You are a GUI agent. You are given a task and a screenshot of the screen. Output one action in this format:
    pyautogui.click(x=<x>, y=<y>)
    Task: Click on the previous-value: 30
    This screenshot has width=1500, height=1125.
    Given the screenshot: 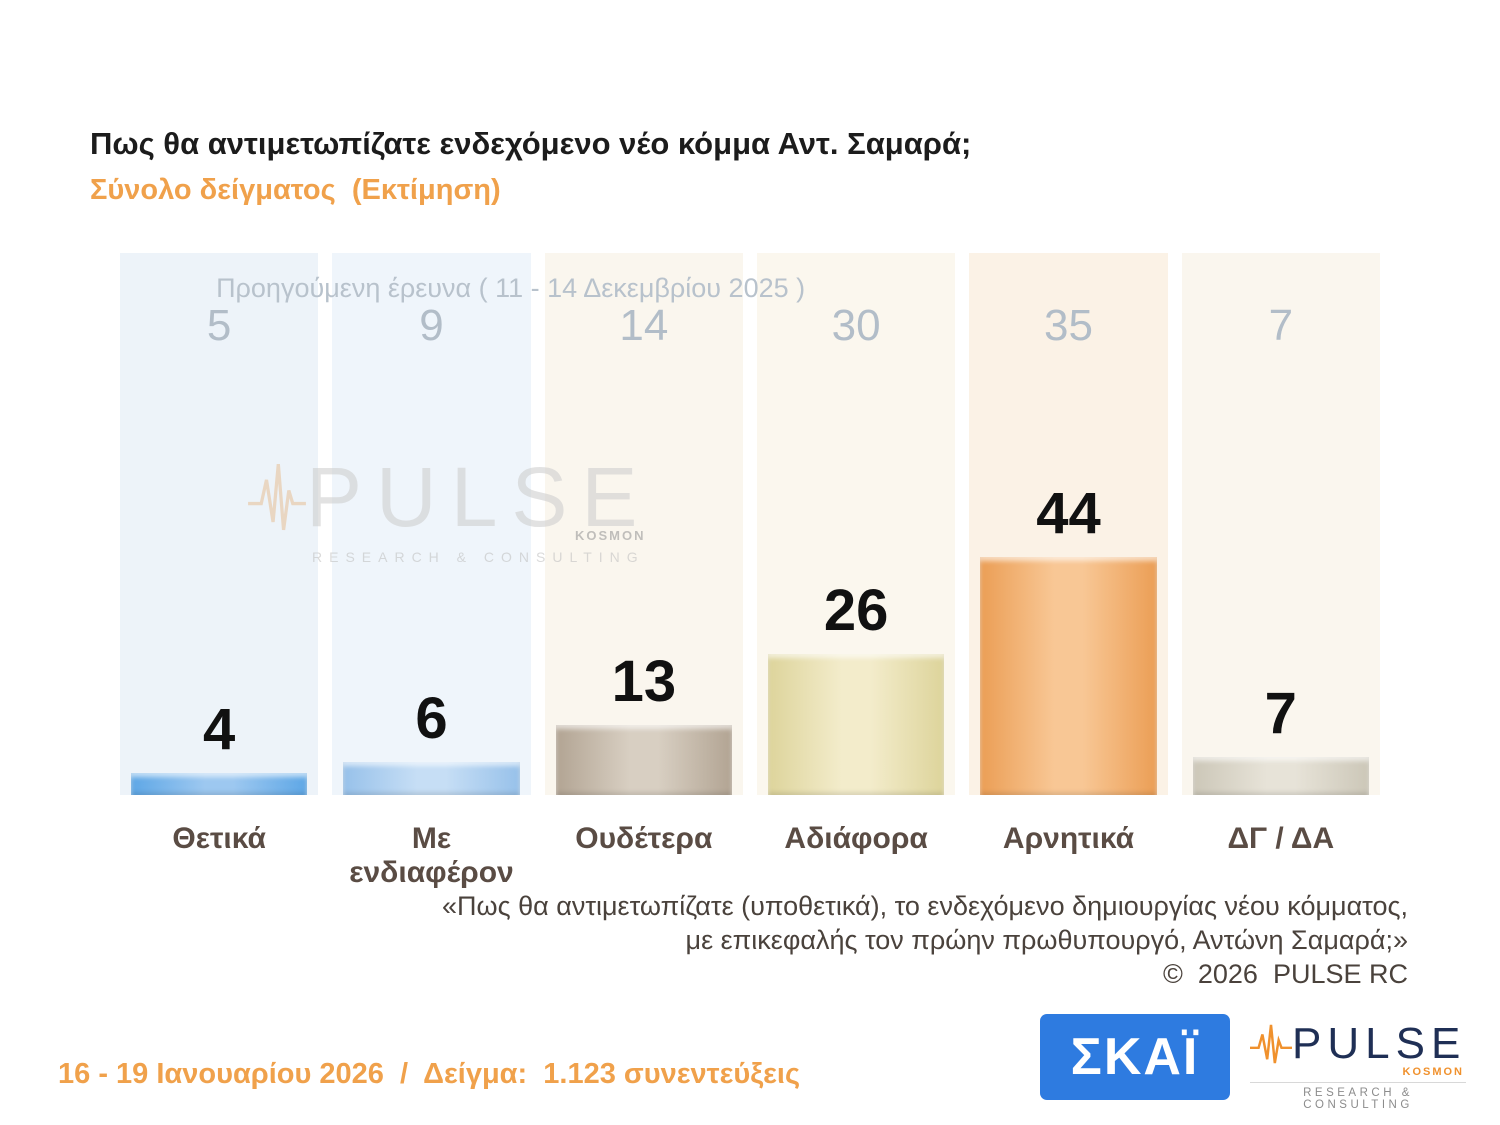 What is the action you would take?
    pyautogui.click(x=856, y=325)
    